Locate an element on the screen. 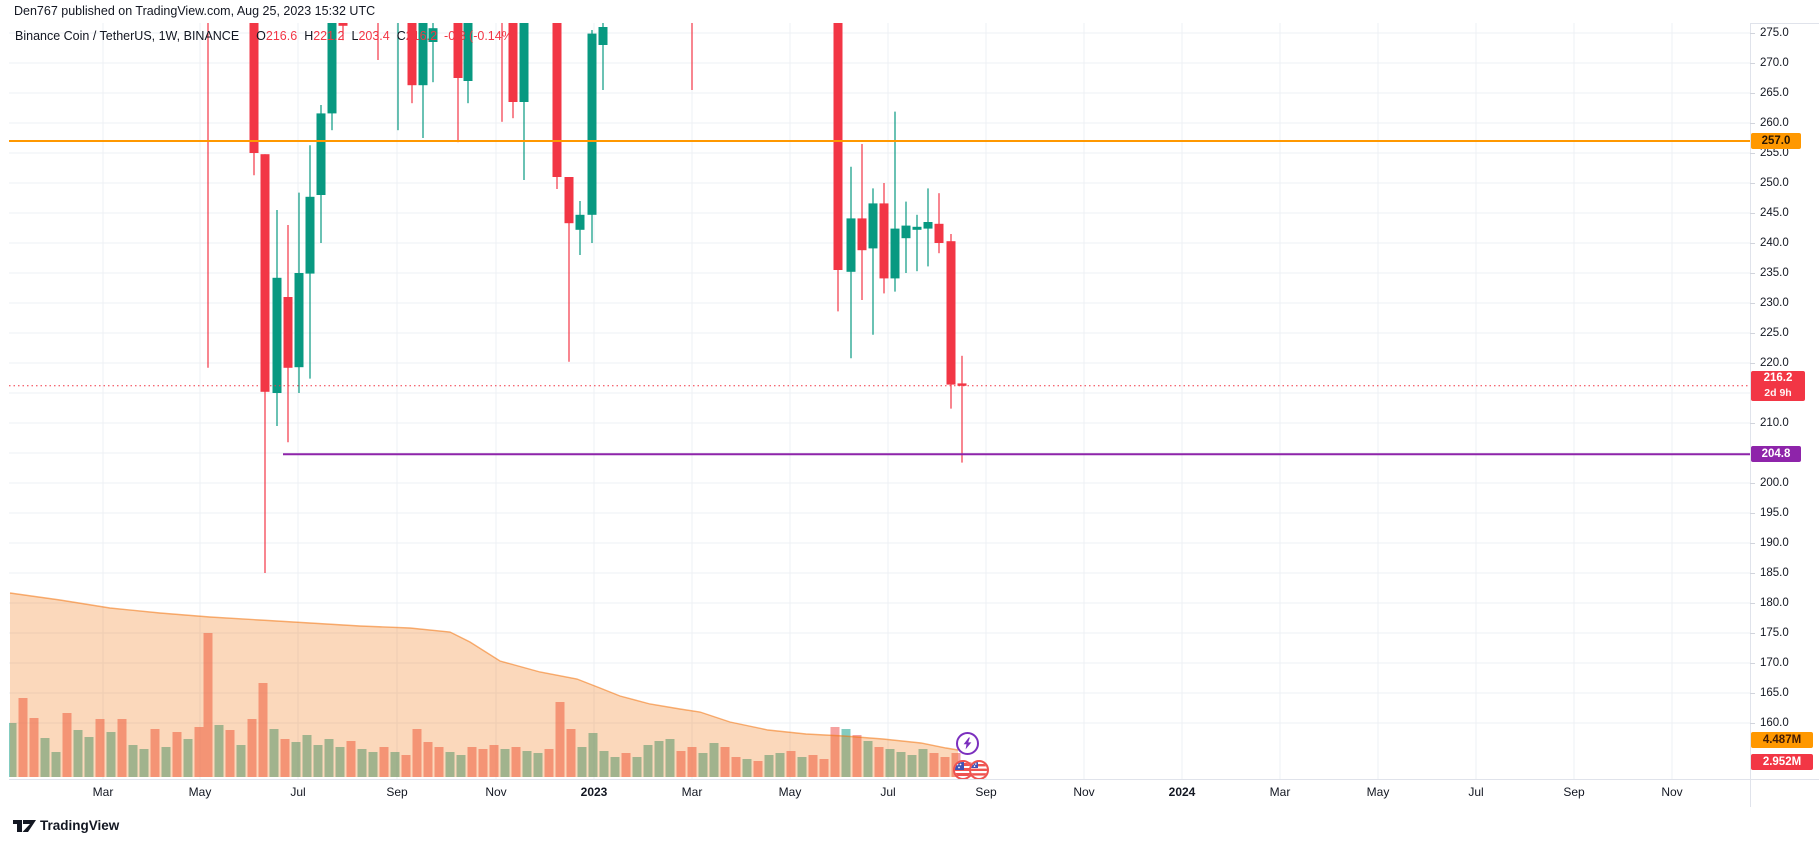  price-tick-label: 195.0 is located at coordinates (1774, 513).